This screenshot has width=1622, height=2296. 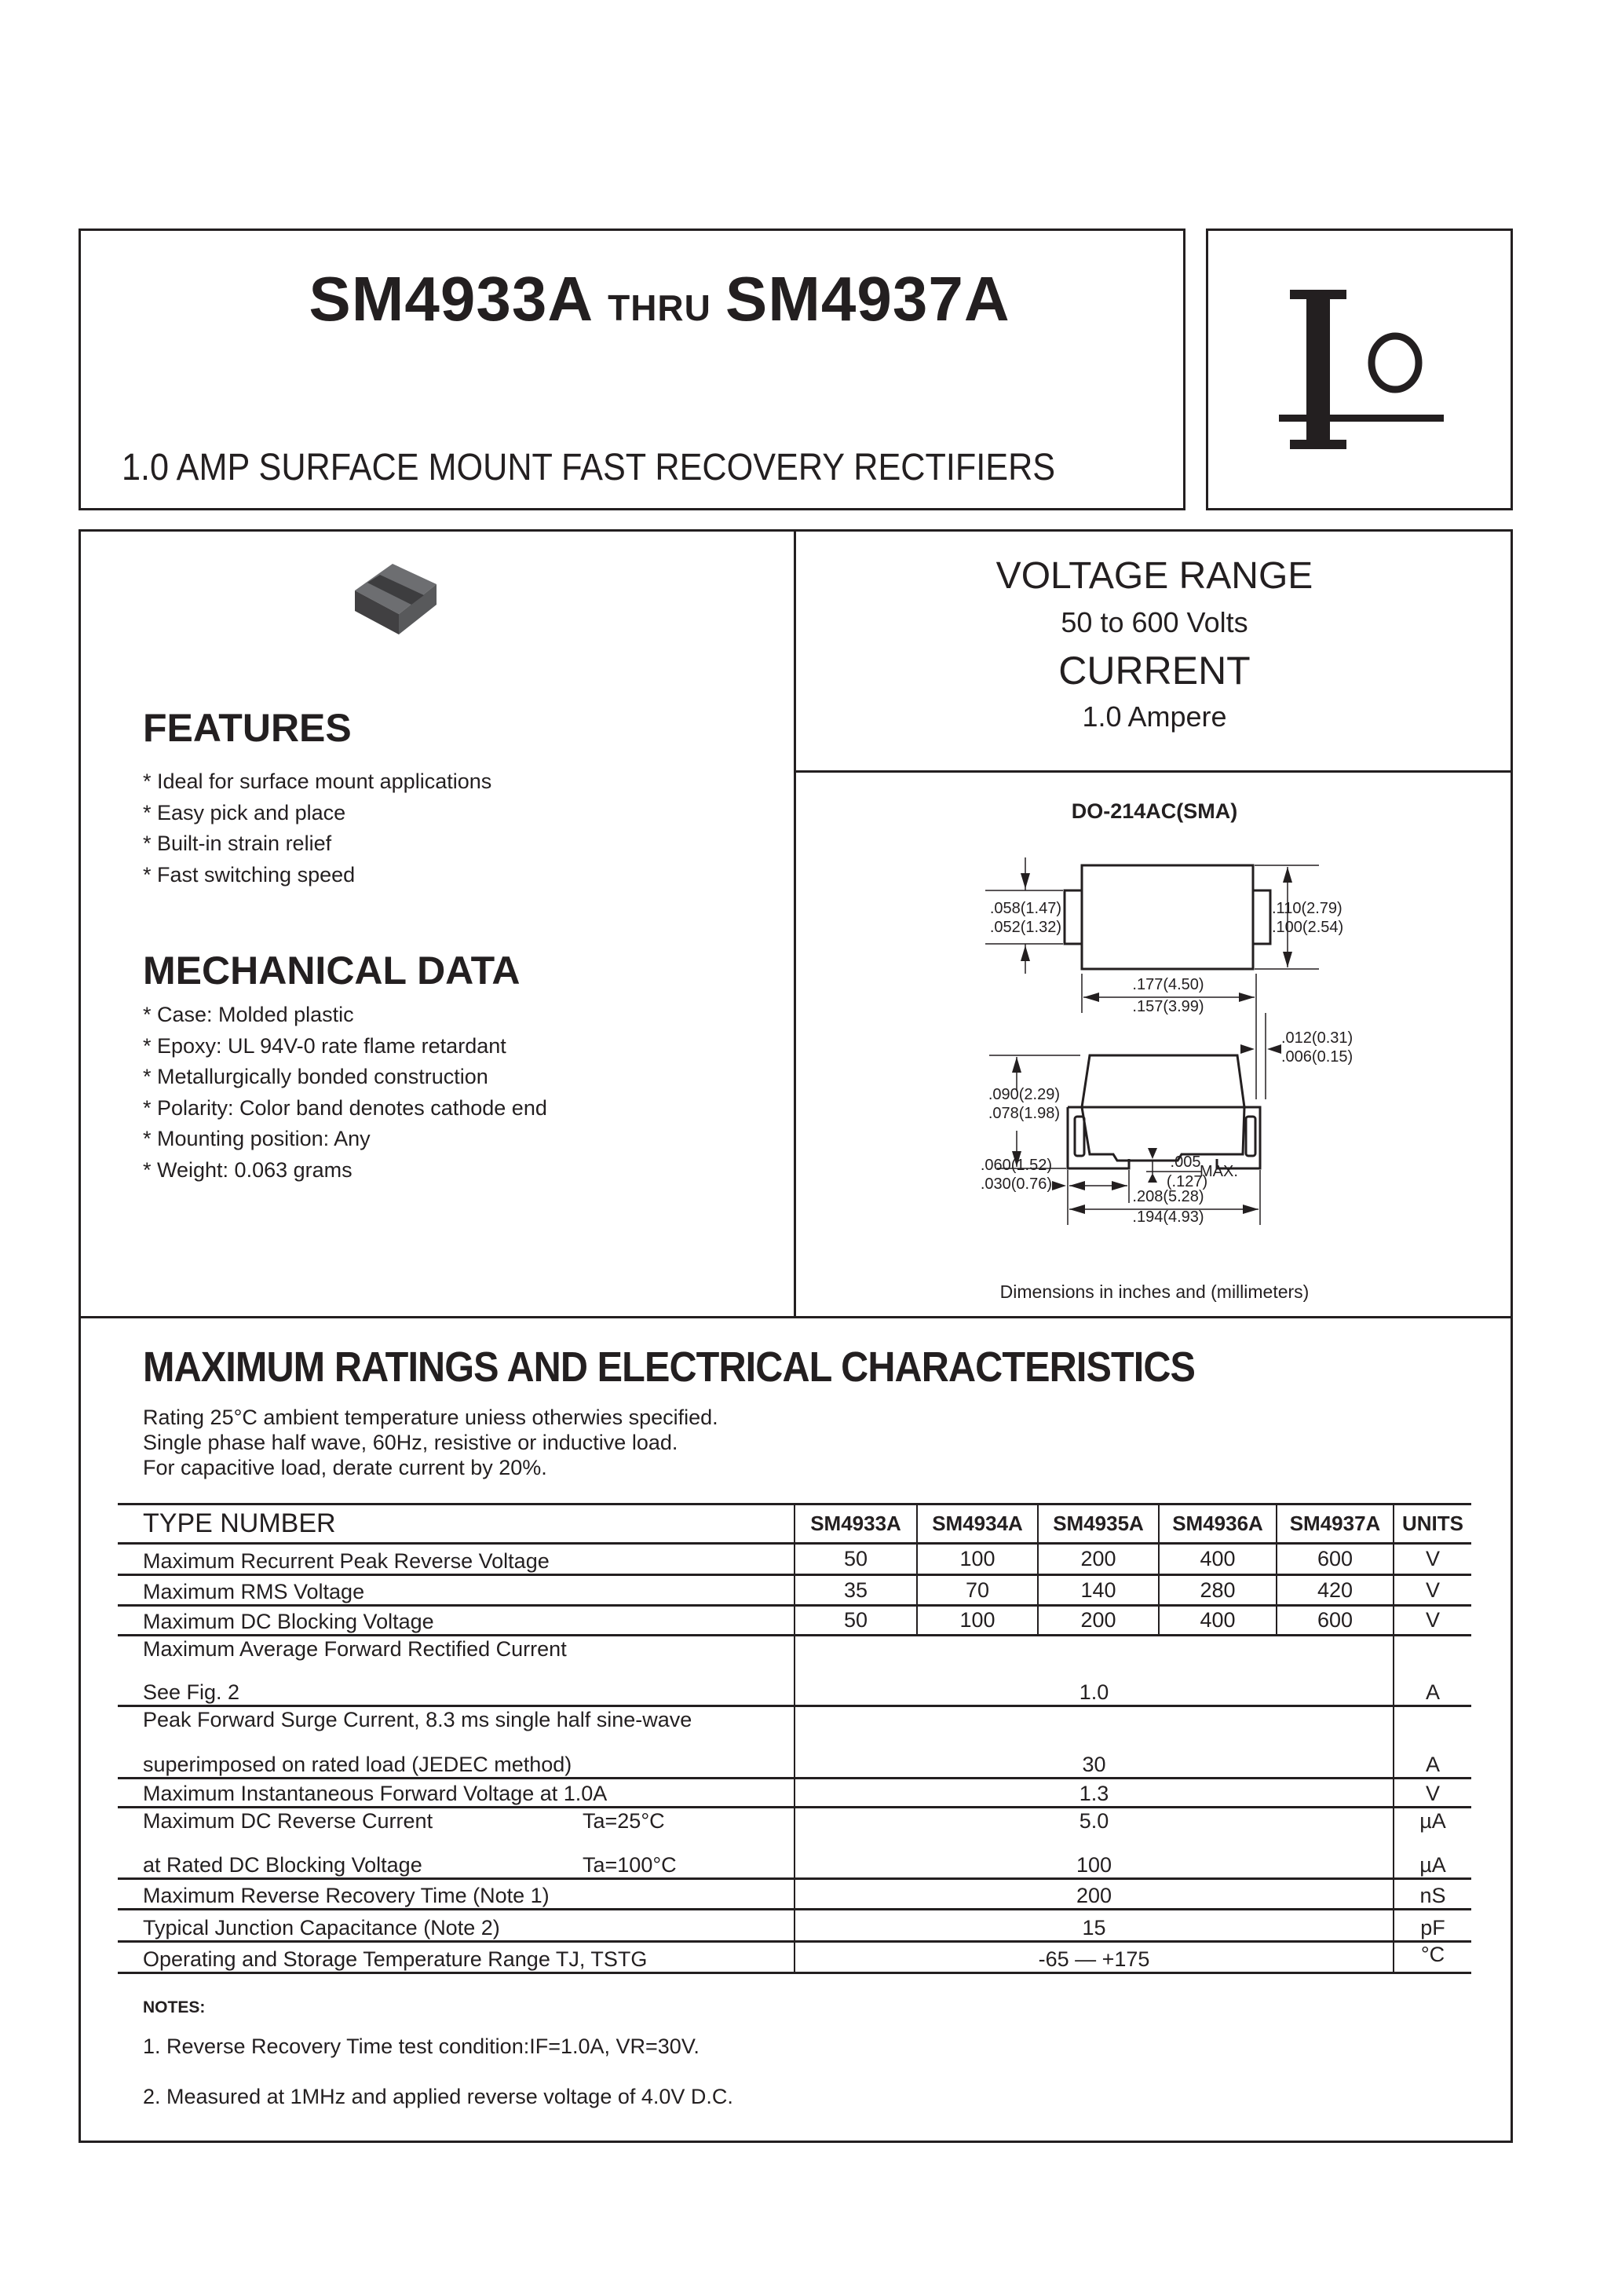 What do you see at coordinates (237, 843) in the screenshot?
I see `feature-item: * Built-in strain relief` at bounding box center [237, 843].